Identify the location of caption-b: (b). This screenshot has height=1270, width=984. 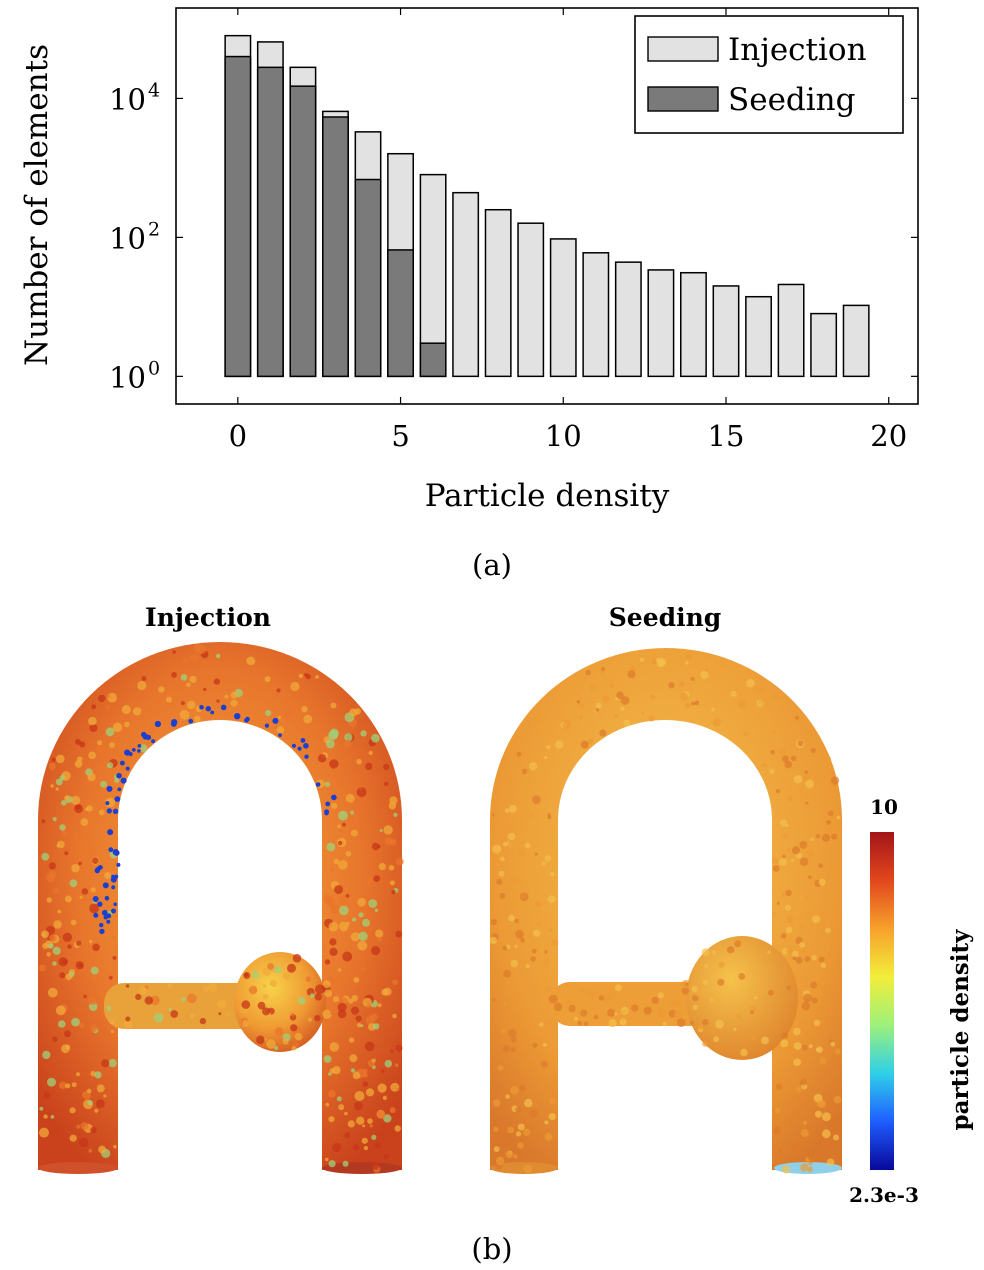
(492, 1249).